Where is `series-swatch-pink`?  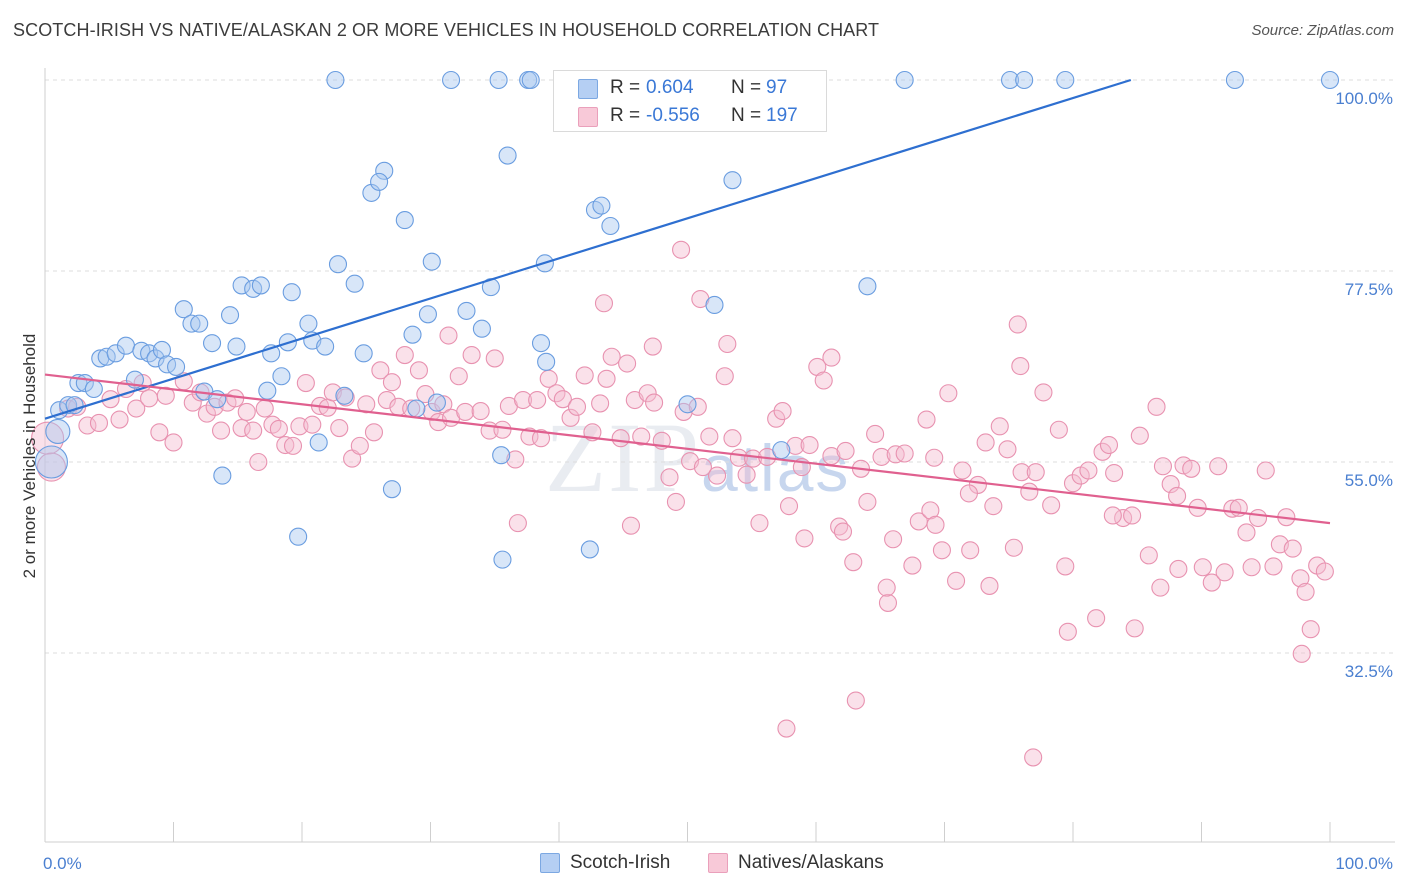 series-swatch-pink is located at coordinates (718, 863).